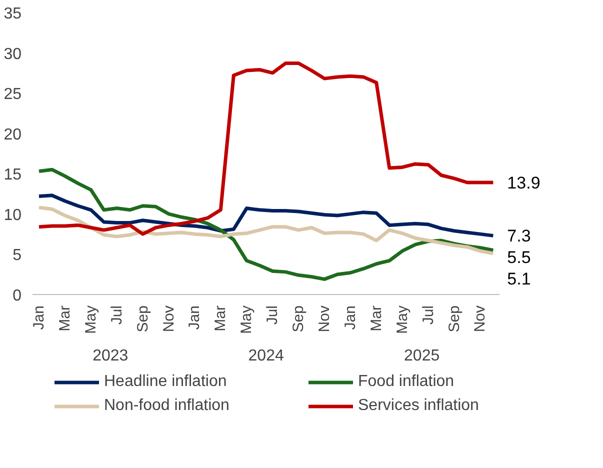 This screenshot has width=603, height=468. Describe the element at coordinates (167, 406) in the screenshot. I see `legend-label: Non-food inflation` at that location.